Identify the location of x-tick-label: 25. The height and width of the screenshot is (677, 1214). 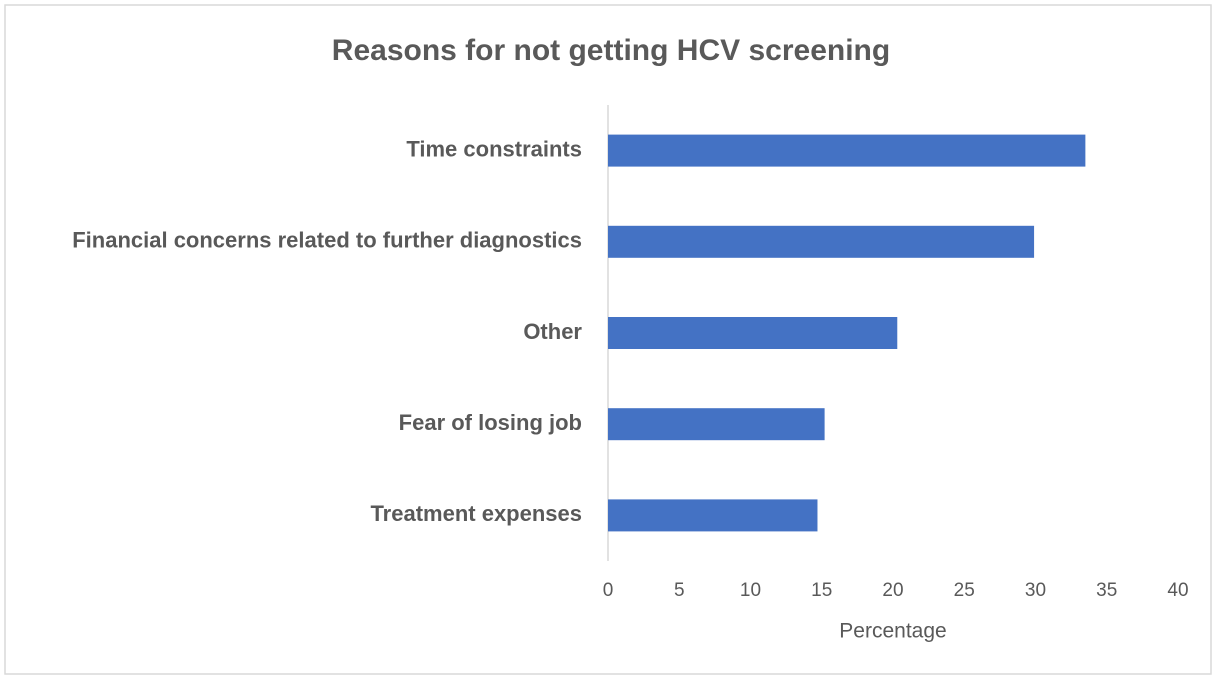
(964, 590).